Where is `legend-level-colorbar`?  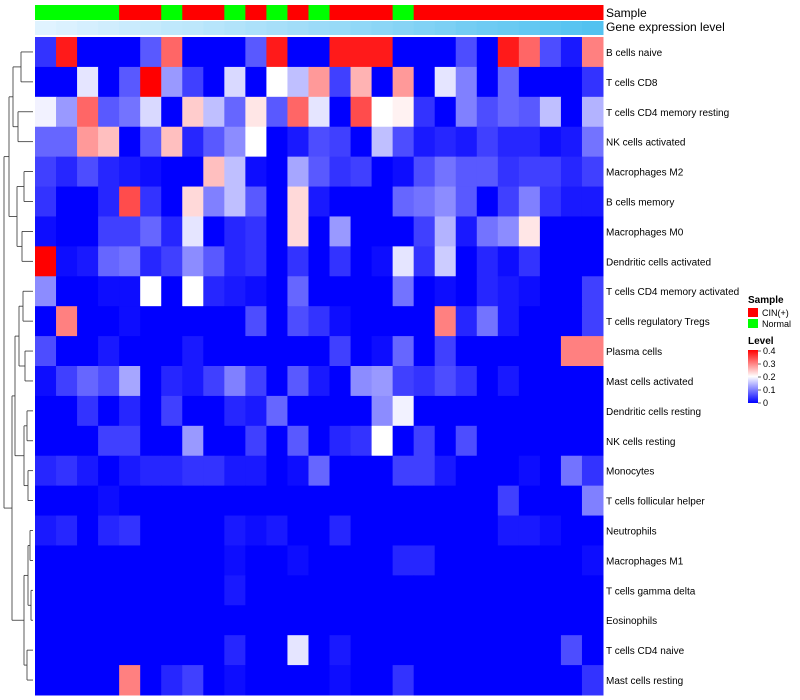 legend-level-colorbar is located at coordinates (753, 376).